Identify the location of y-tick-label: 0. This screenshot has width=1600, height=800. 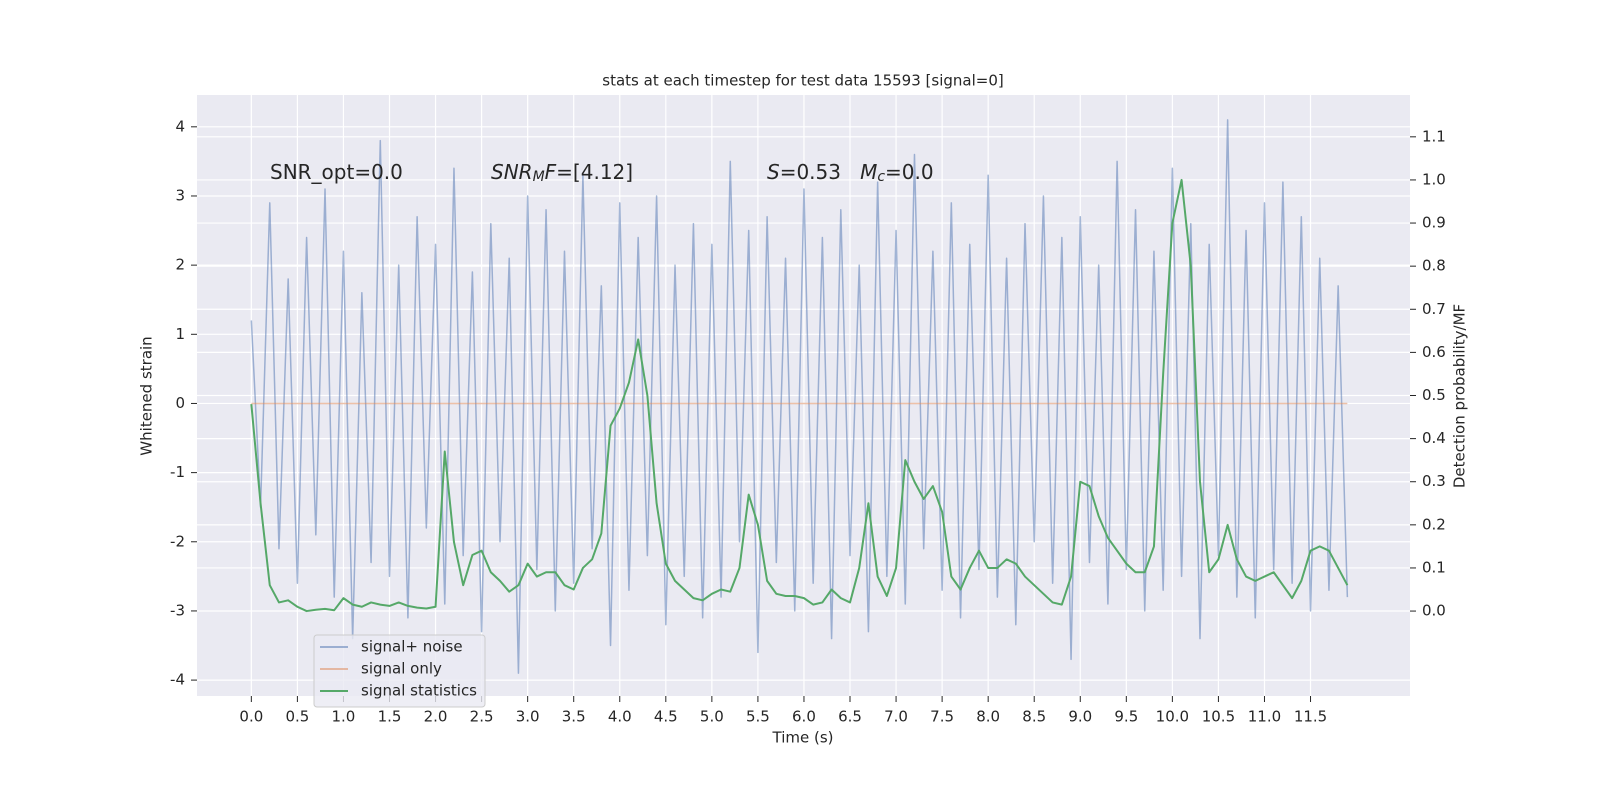
(180, 403).